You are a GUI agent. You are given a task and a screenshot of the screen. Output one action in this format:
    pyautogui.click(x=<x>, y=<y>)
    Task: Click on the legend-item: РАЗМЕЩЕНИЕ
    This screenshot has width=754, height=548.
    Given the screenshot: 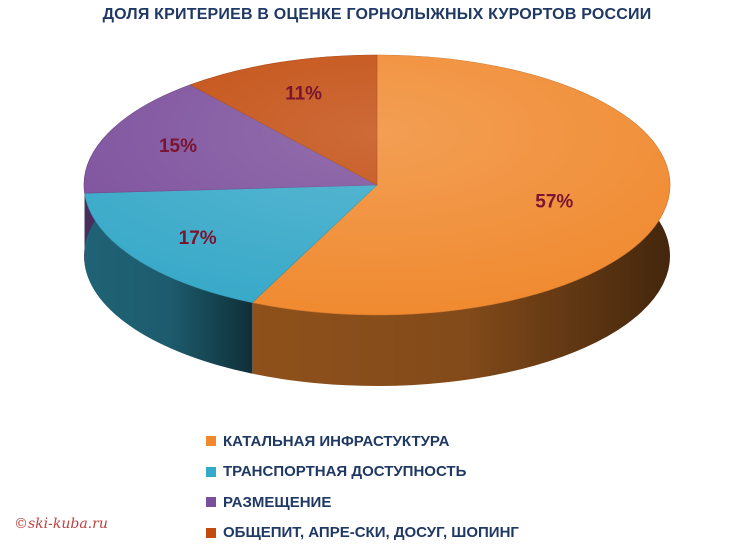 What is the action you would take?
    pyautogui.click(x=362, y=502)
    